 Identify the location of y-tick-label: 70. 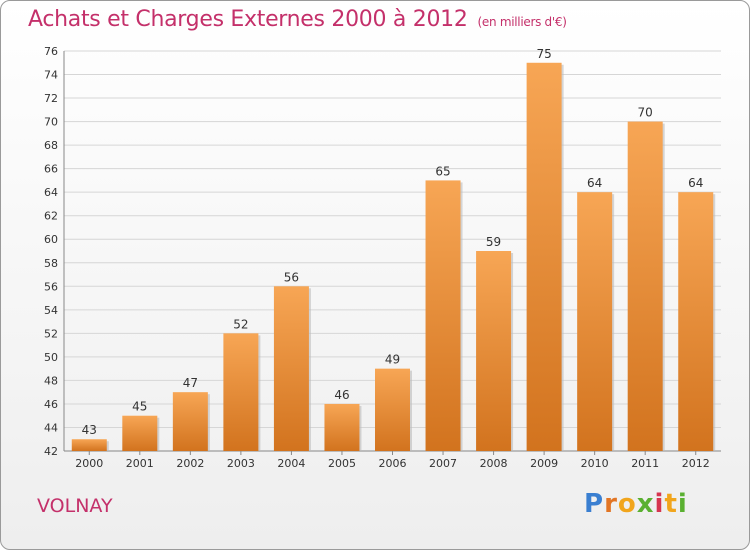
(51, 122).